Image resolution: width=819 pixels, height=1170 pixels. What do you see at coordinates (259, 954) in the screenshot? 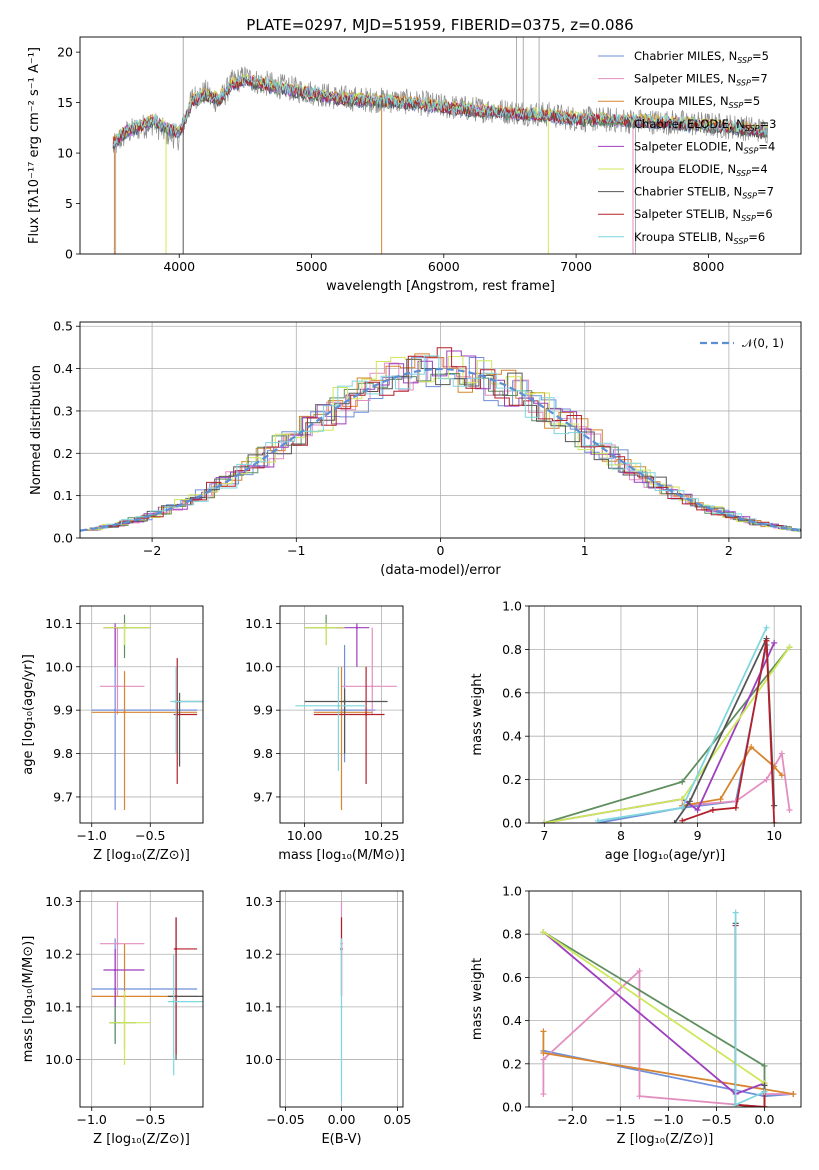
I see `y-tick-label: 10.2` at bounding box center [259, 954].